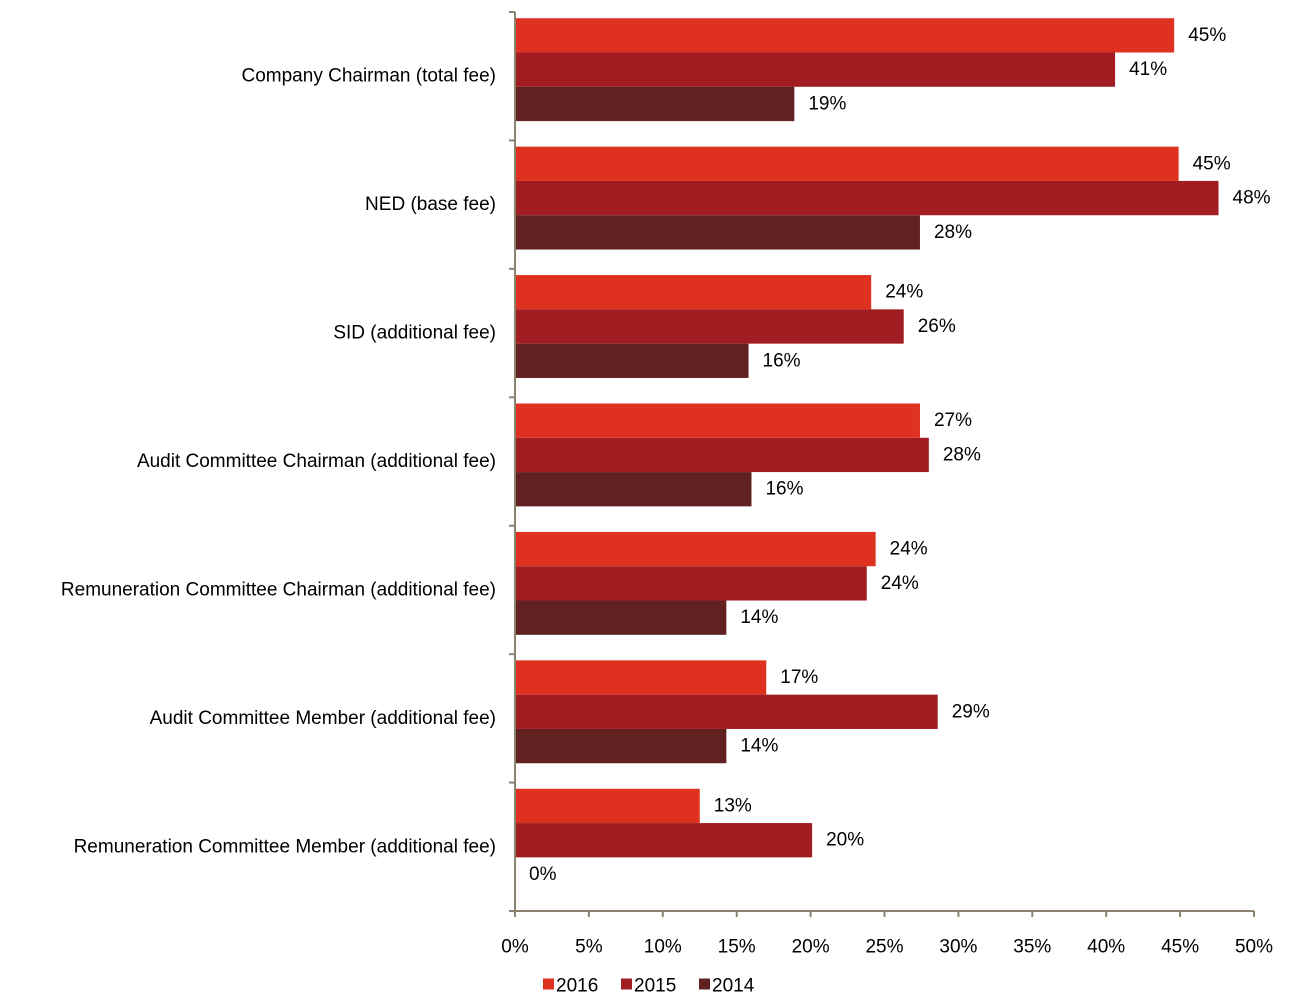 This screenshot has width=1289, height=996. What do you see at coordinates (1106, 947) in the screenshot?
I see `x-tick-label: 40%` at bounding box center [1106, 947].